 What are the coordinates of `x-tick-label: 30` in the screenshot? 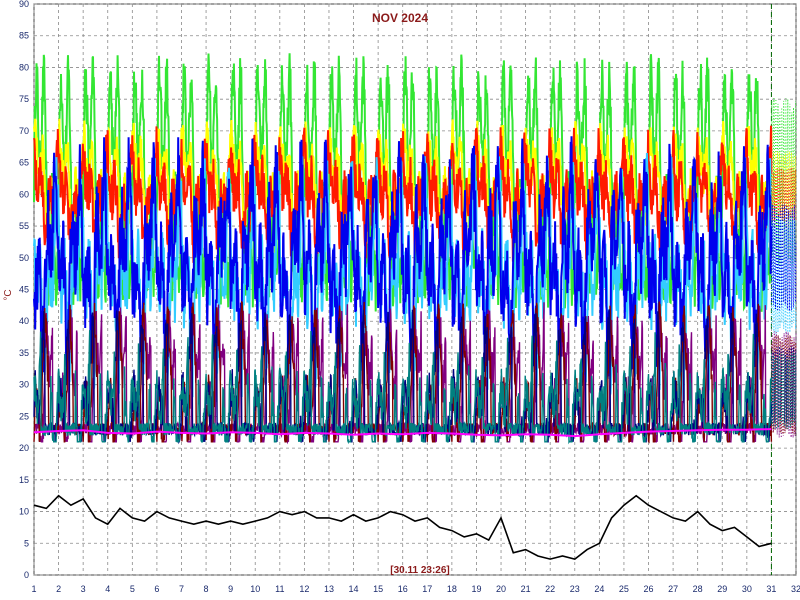 It's located at (747, 589).